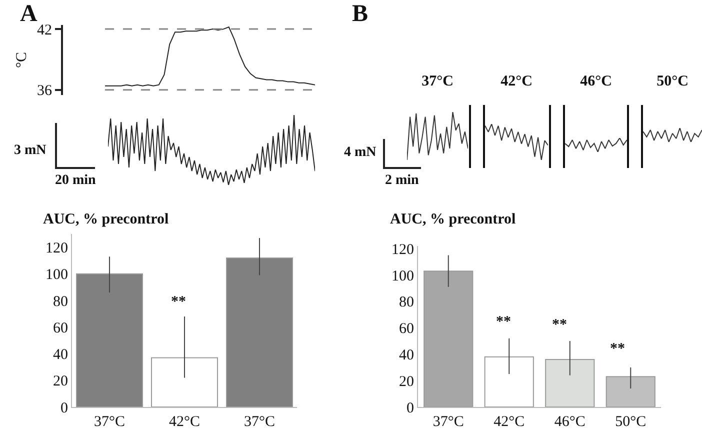 Image resolution: width=702 pixels, height=432 pixels. What do you see at coordinates (672, 81) in the screenshot?
I see `chart-title: 50°C` at bounding box center [672, 81].